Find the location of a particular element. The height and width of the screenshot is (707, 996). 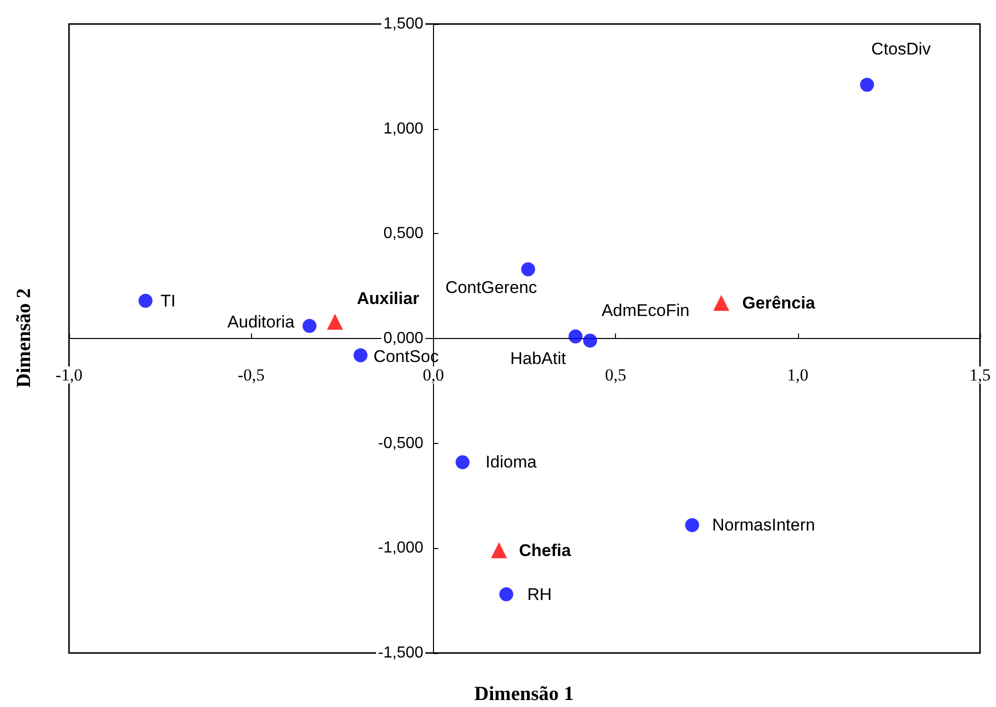

x-tick-label: -0,5 is located at coordinates (251, 375).